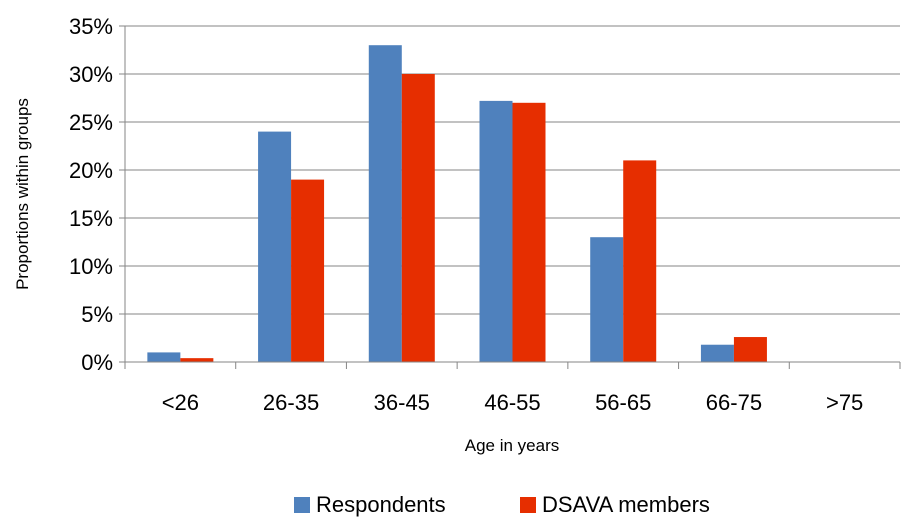 The width and height of the screenshot is (906, 523). What do you see at coordinates (381, 504) in the screenshot?
I see `legend-label-respondents: Respondents` at bounding box center [381, 504].